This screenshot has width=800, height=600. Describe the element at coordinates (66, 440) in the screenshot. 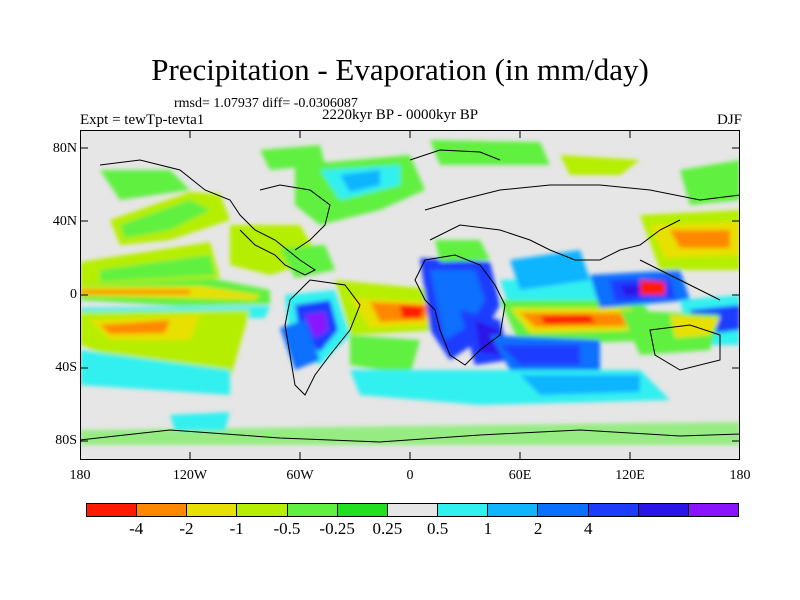

I see `lat-label-80s: 80S` at that location.